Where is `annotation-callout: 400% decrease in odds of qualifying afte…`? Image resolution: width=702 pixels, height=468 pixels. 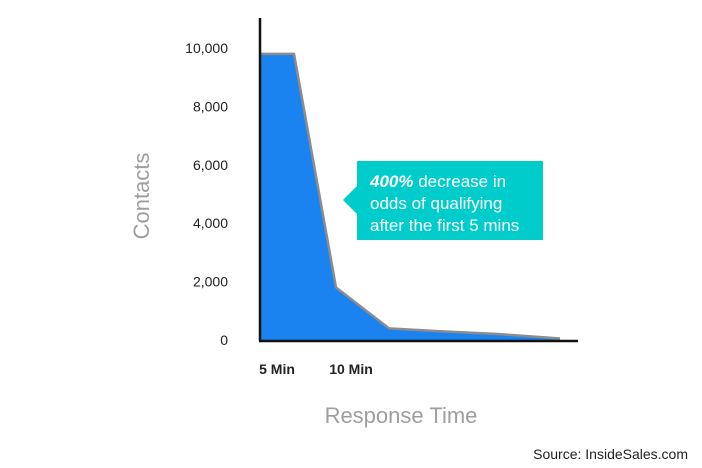 annotation-callout: 400% decrease in odds of qualifying afte… is located at coordinates (443, 200).